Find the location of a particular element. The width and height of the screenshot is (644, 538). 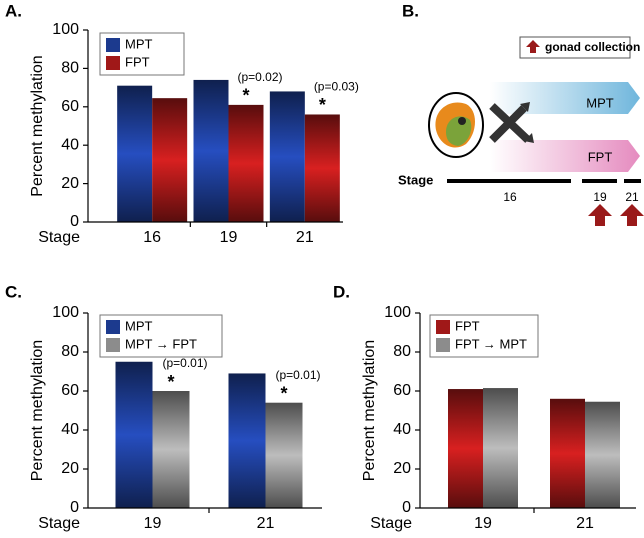

arrow-label: MPT is located at coordinates (600, 102).